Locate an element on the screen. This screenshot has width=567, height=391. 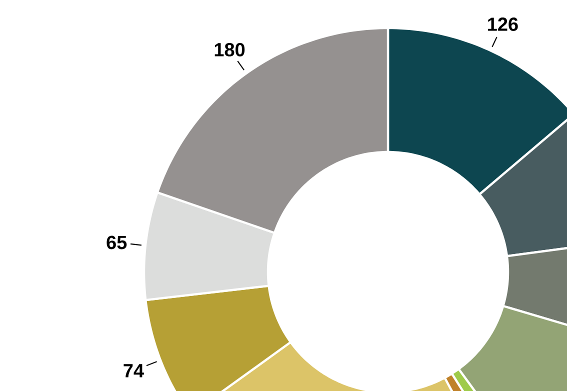
data-label: 180 is located at coordinates (229, 49).